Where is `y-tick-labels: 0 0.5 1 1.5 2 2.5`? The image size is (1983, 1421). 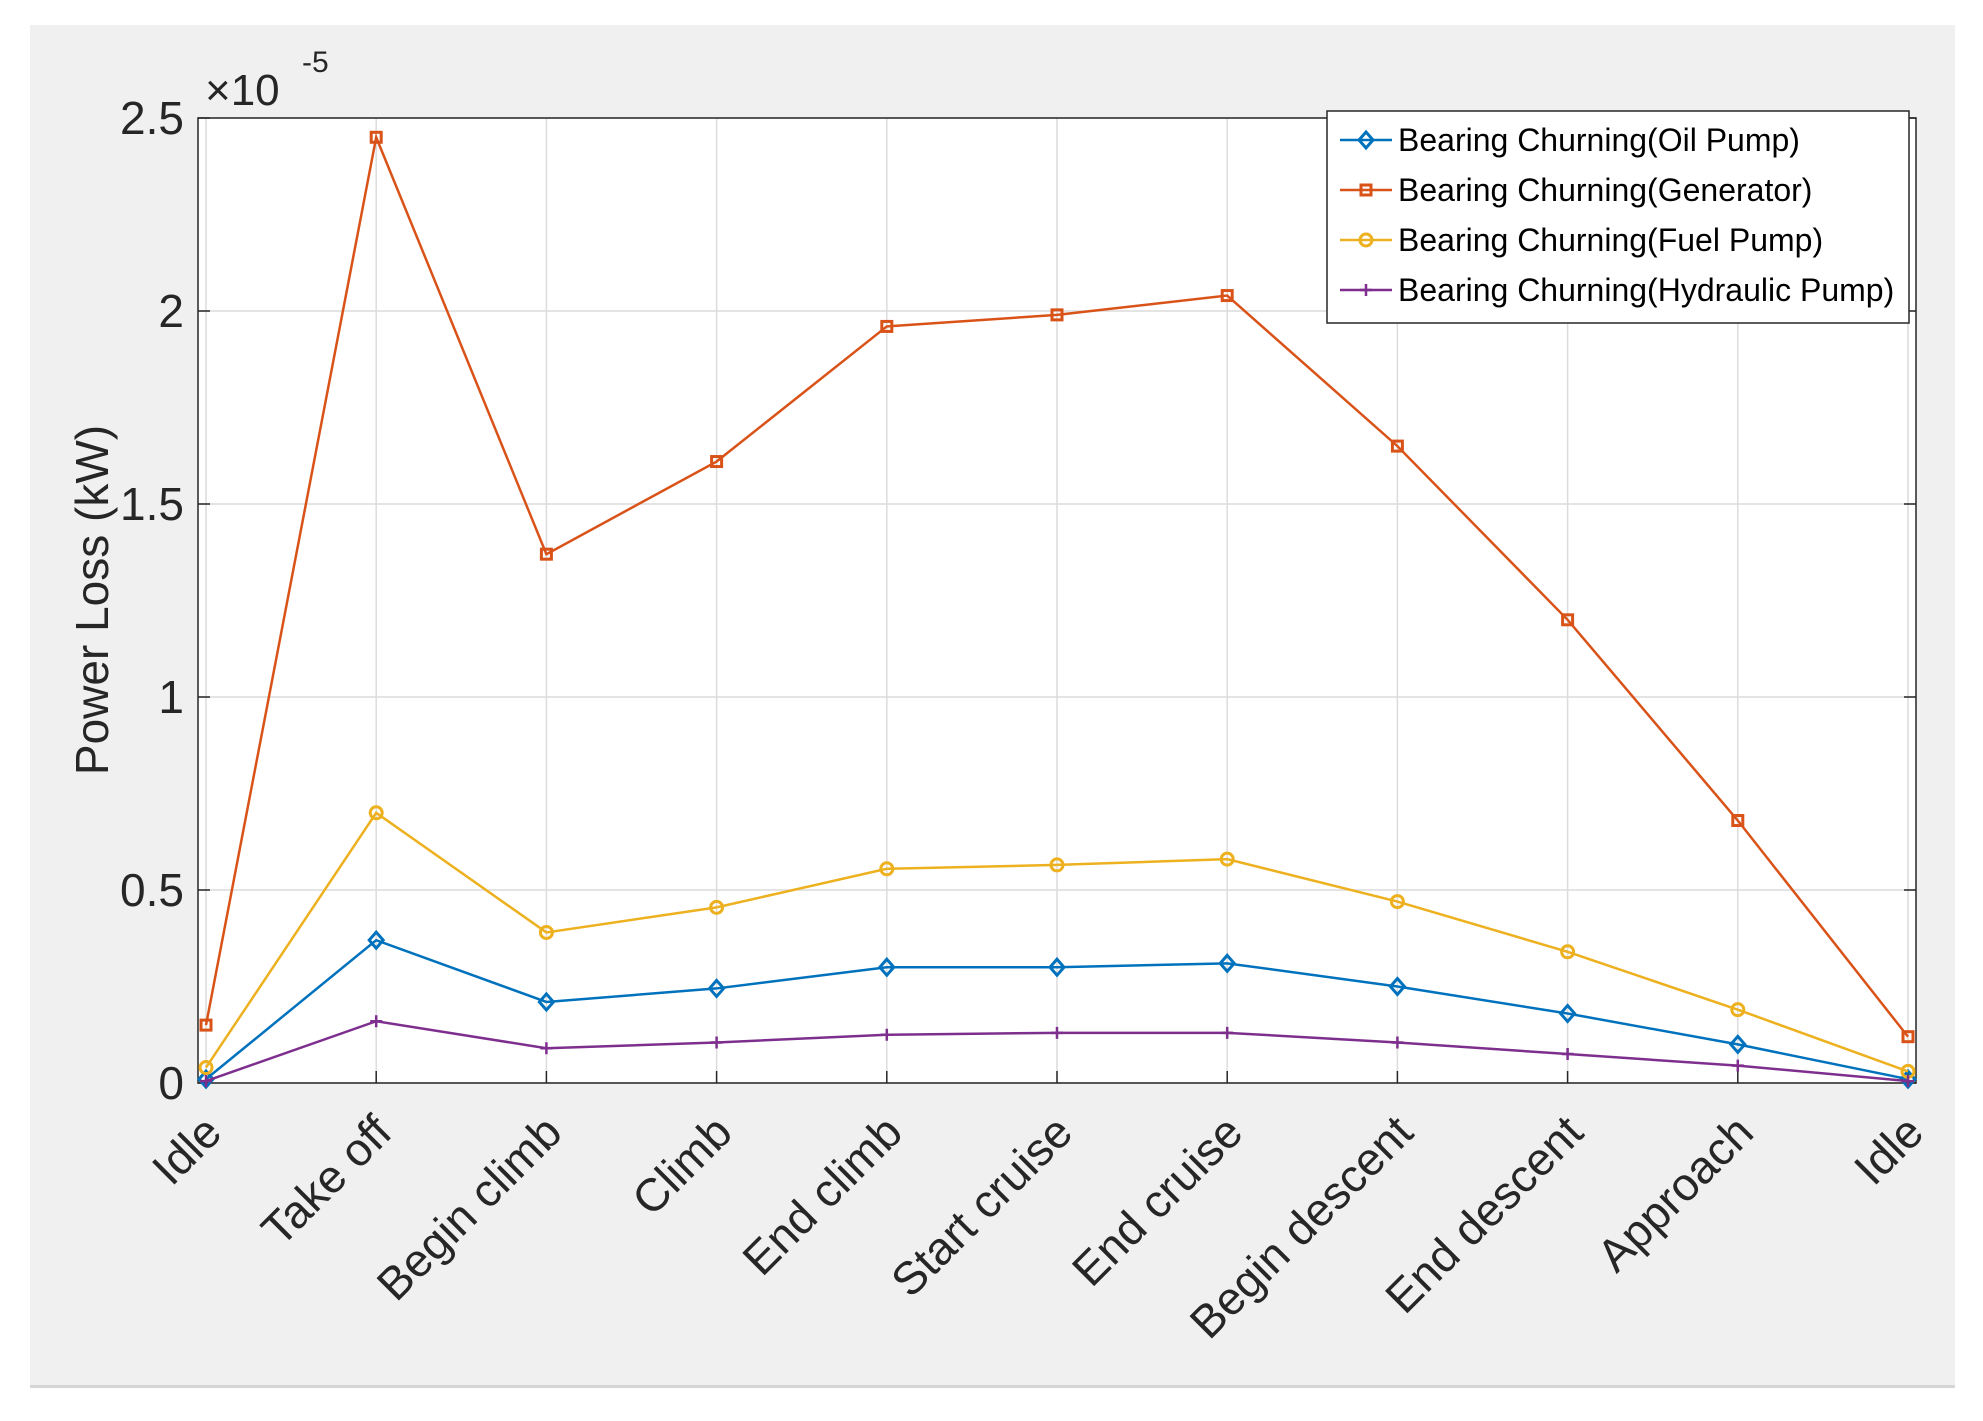
y-tick-labels: 0 0.5 1 1.5 2 2.5 is located at coordinates (152, 600).